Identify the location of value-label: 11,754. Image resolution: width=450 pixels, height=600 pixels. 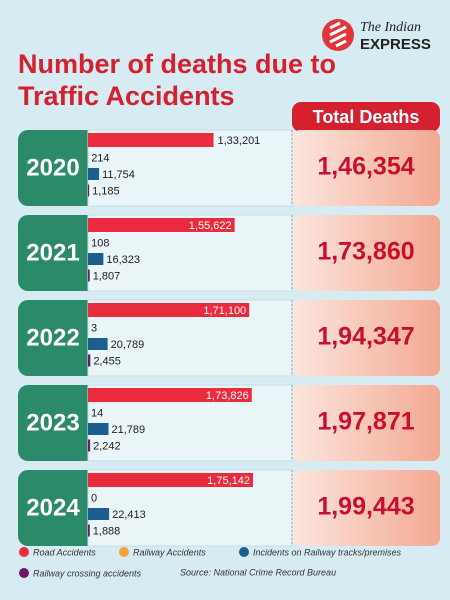
(118, 175).